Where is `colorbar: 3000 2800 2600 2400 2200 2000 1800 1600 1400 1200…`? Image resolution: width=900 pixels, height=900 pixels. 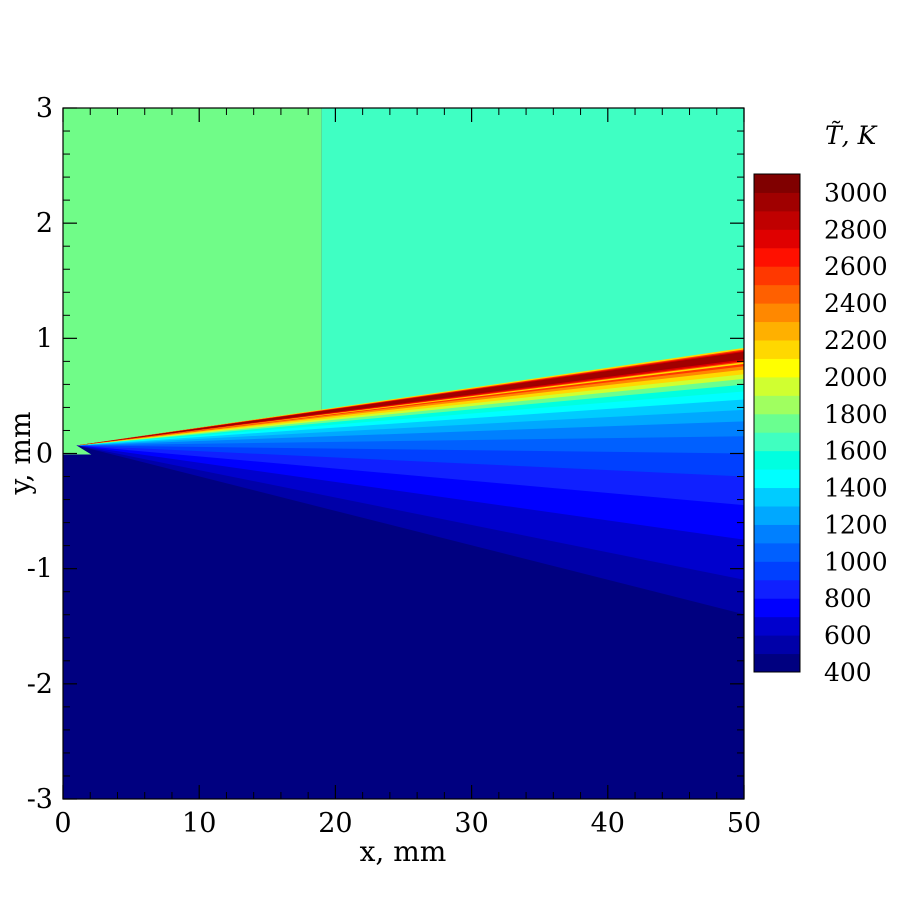
colorbar: 3000 2800 2600 2400 2200 2000 1800 1600 1400 1200… is located at coordinates (820, 430).